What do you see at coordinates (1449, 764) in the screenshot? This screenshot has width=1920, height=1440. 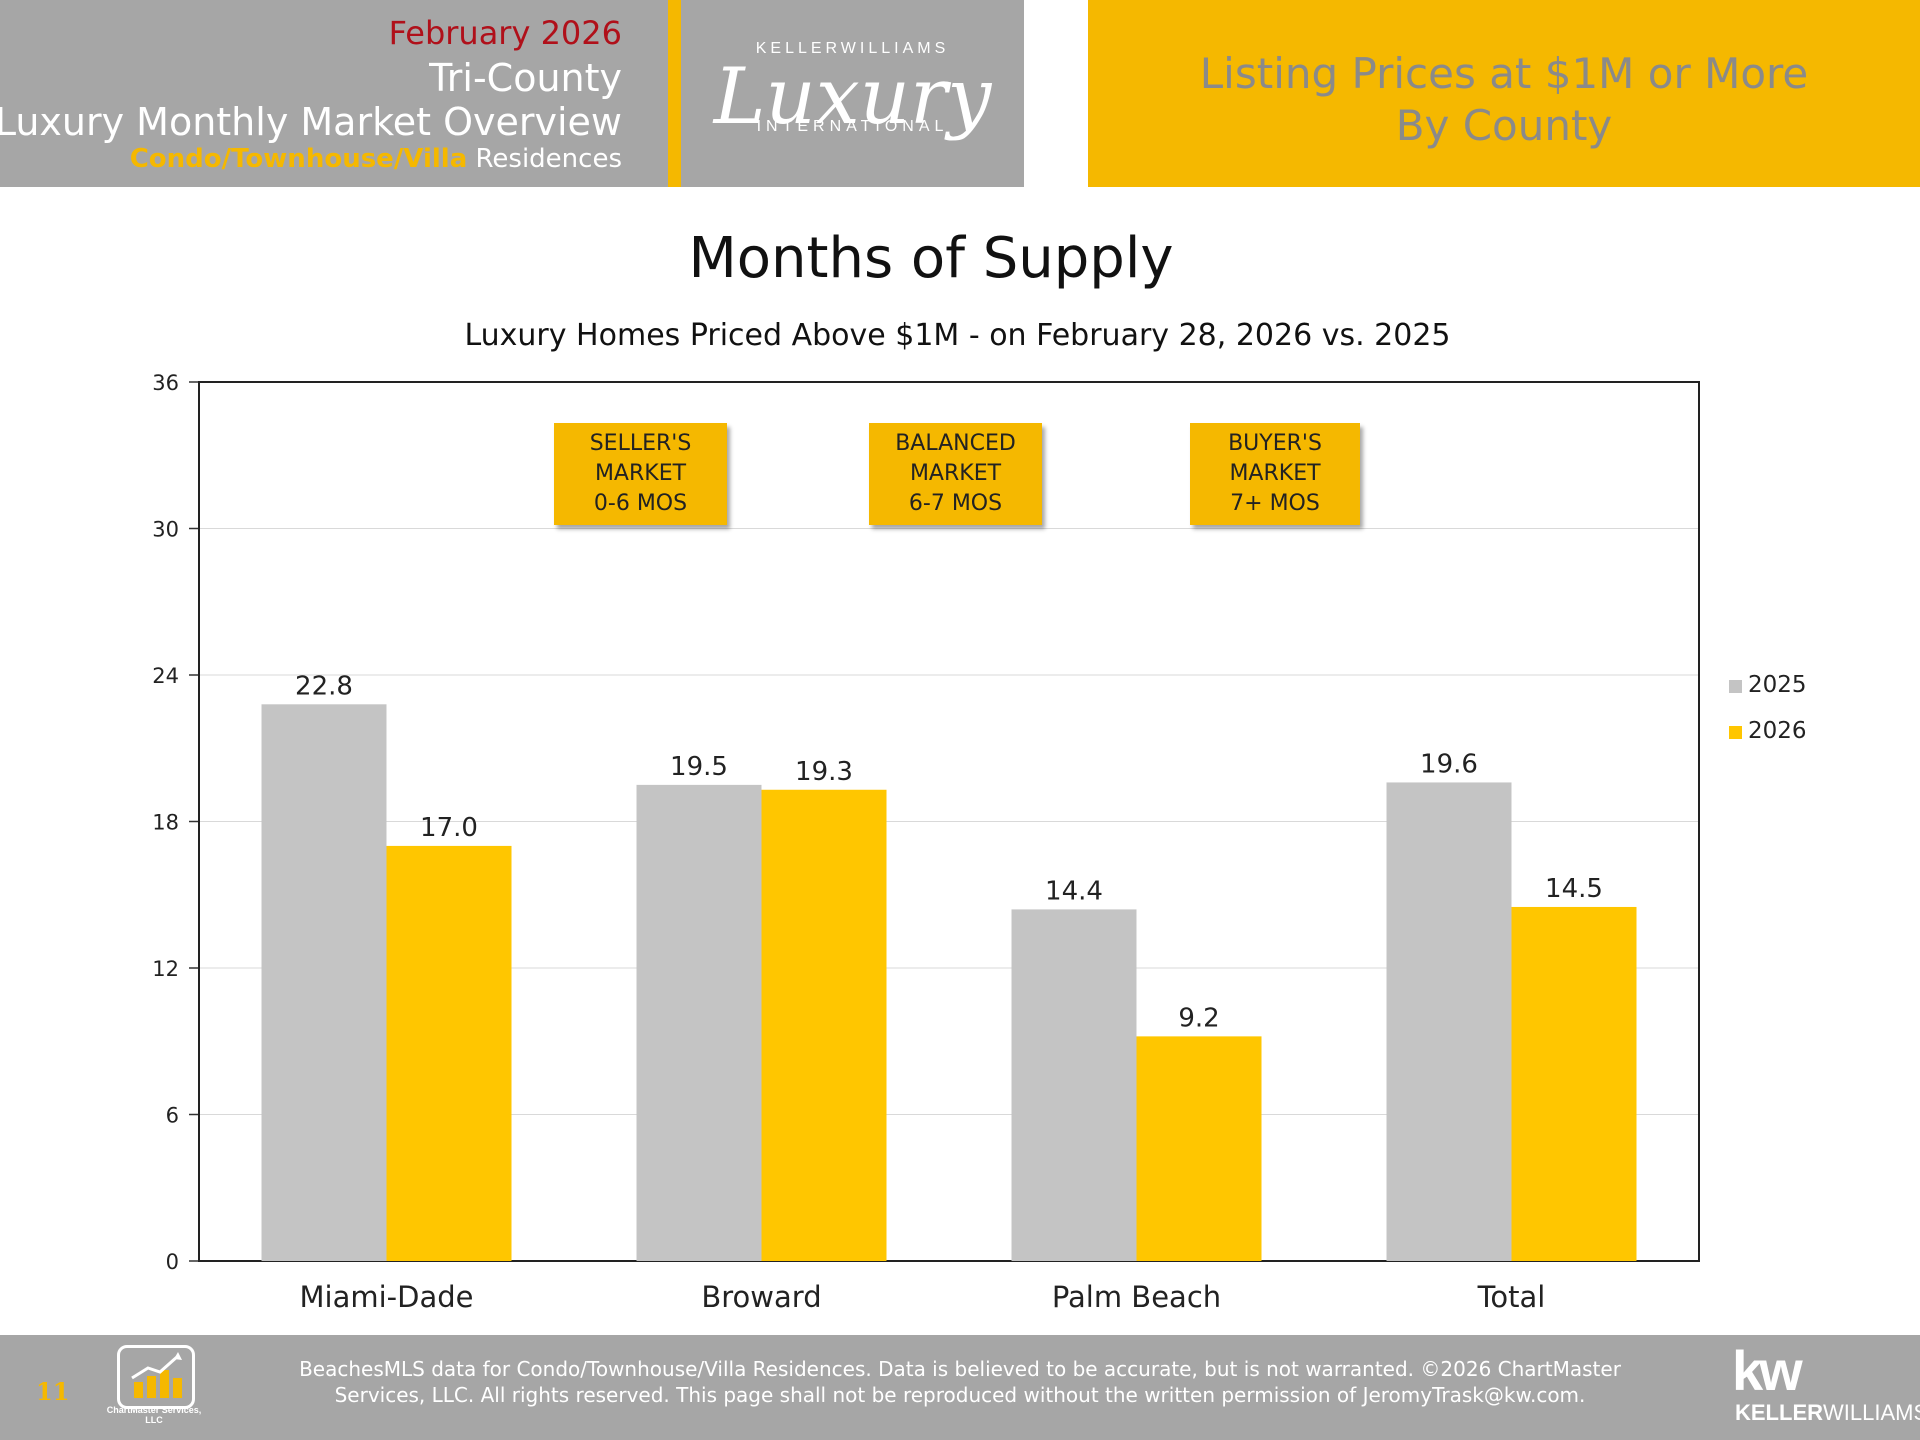 I see `data-label: 19.6` at bounding box center [1449, 764].